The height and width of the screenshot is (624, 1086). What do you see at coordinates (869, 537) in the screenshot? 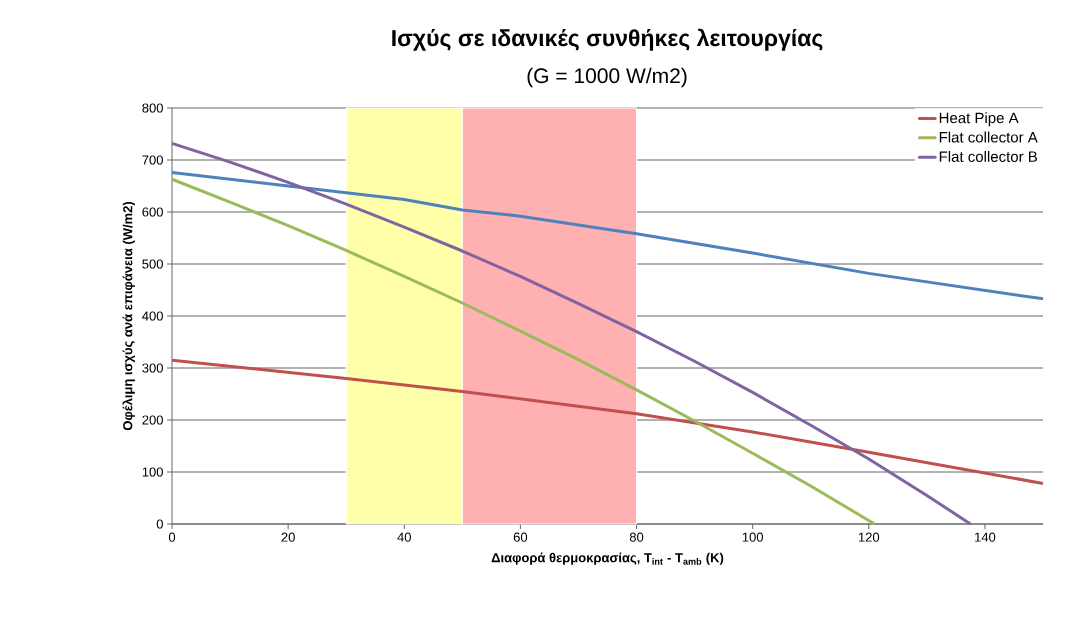
I see `x-tick-label: 120` at bounding box center [869, 537].